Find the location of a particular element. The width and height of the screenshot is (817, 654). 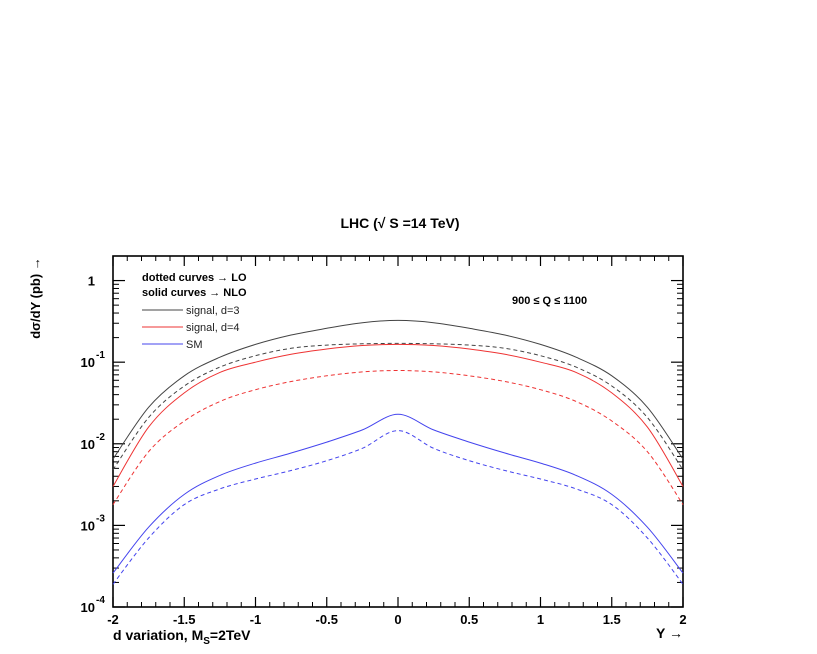

legend-label: signal, d=4 is located at coordinates (213, 328).